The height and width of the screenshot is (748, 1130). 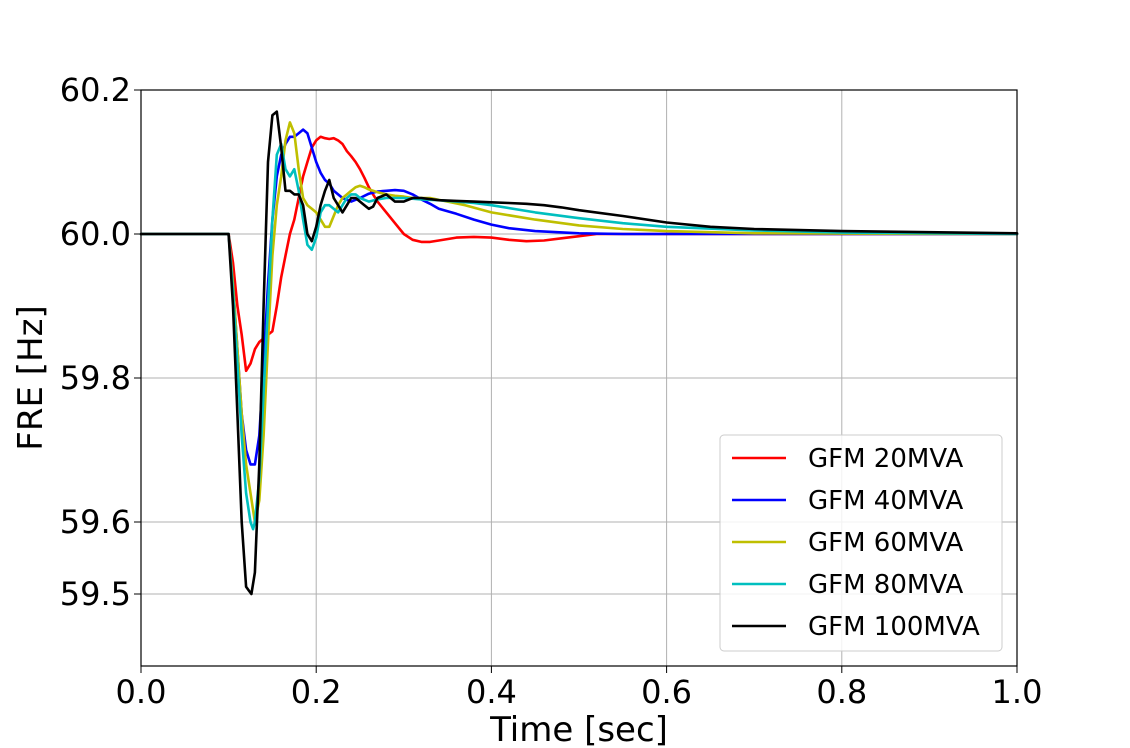 What do you see at coordinates (491, 692) in the screenshot?
I see `x-tick-label: 0.4` at bounding box center [491, 692].